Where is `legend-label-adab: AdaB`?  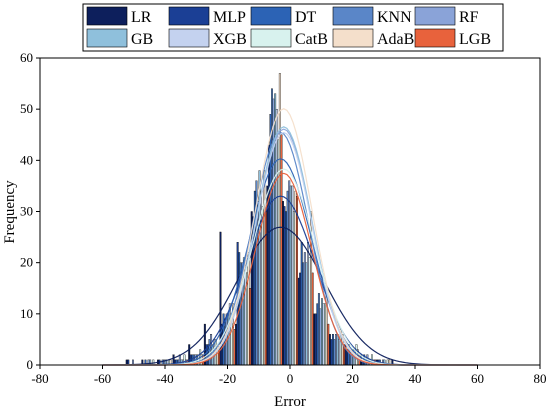
legend-label-adab: AdaB is located at coordinates (395, 39).